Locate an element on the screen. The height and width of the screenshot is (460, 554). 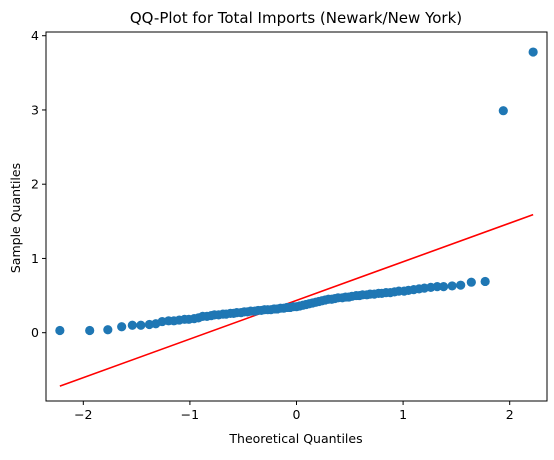
y-tick-label: 4 is located at coordinates (35, 35).